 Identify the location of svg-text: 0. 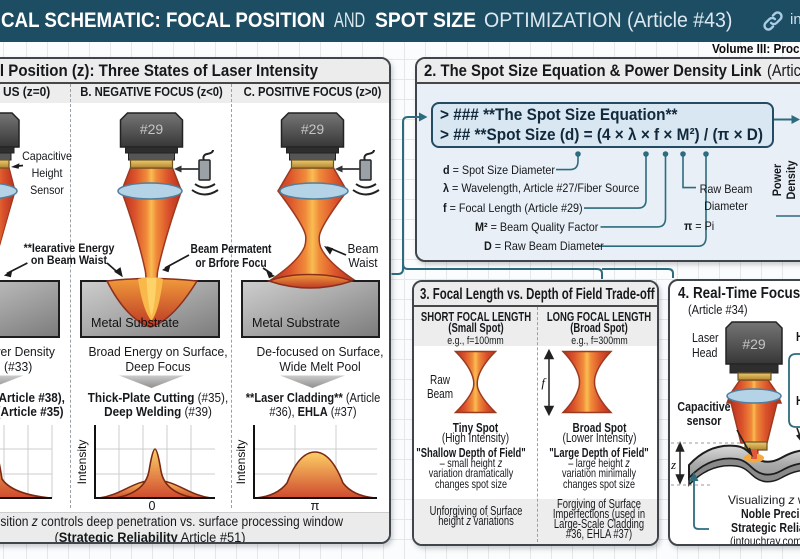
(152, 505).